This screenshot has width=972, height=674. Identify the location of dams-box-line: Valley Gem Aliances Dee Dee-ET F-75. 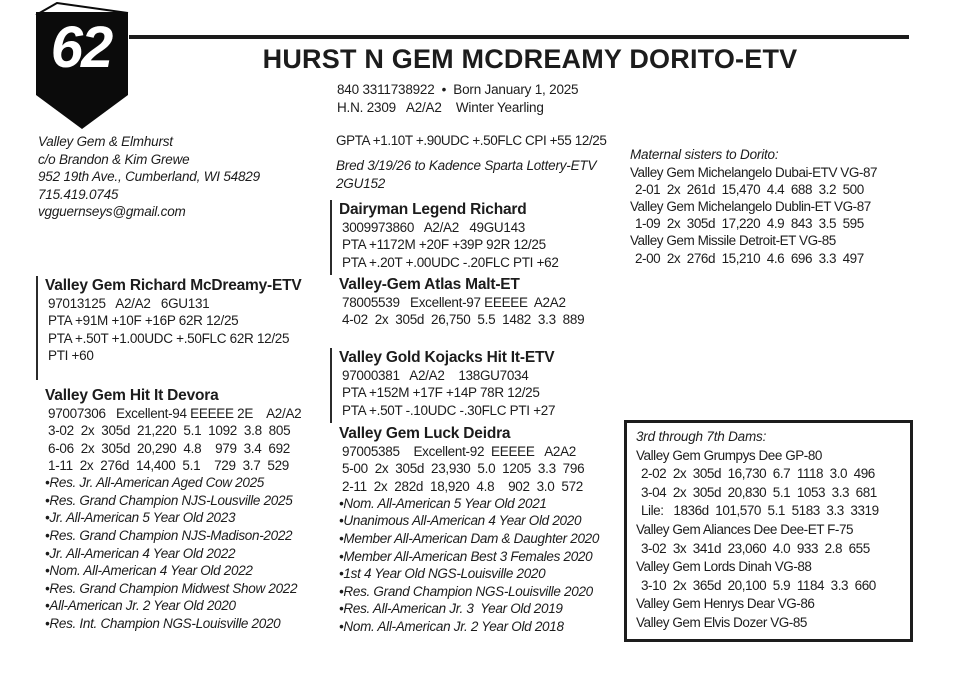
(745, 529).